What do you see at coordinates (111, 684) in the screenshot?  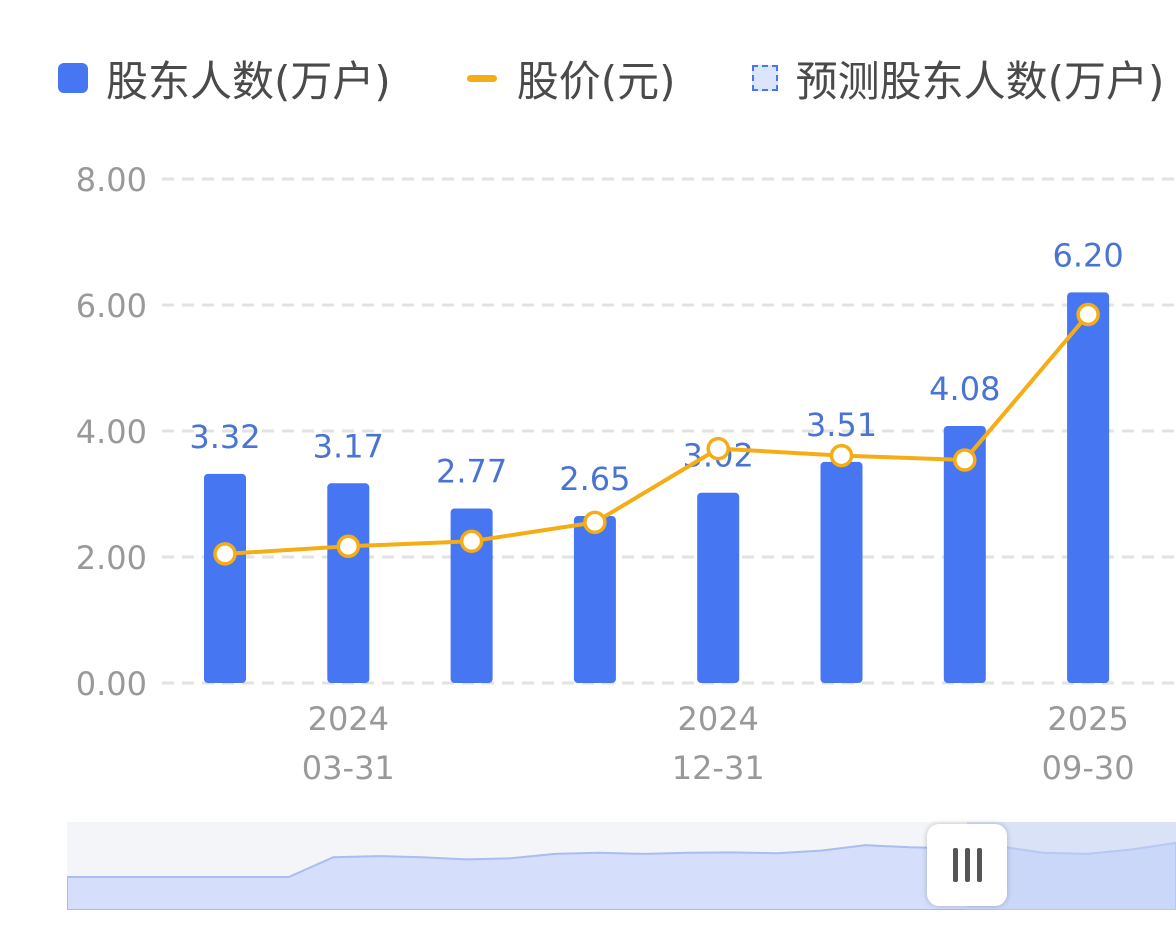 I see `y-tick-label: 0.00` at bounding box center [111, 684].